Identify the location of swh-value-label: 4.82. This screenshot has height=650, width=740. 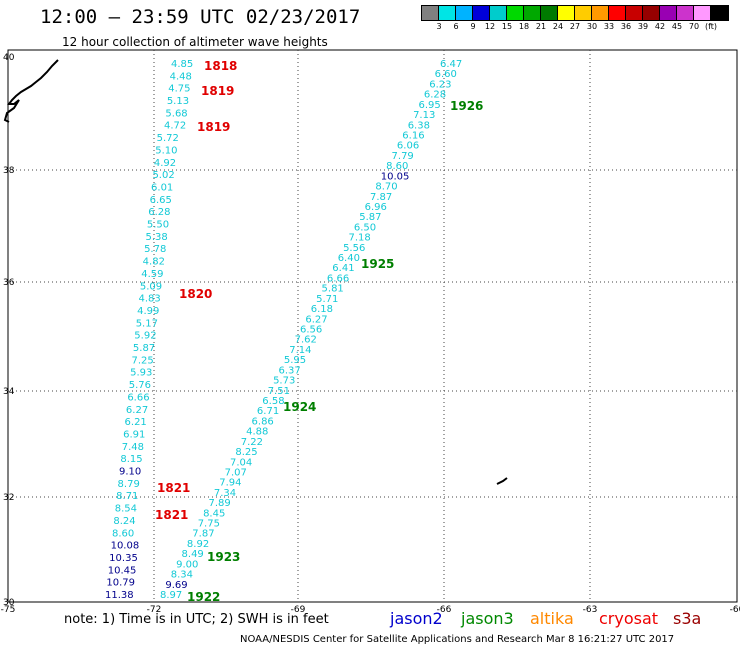
(154, 262).